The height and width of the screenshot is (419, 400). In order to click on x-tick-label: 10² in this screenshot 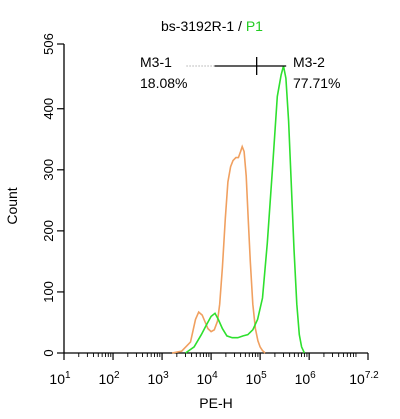, I will do `click(109, 378)`.